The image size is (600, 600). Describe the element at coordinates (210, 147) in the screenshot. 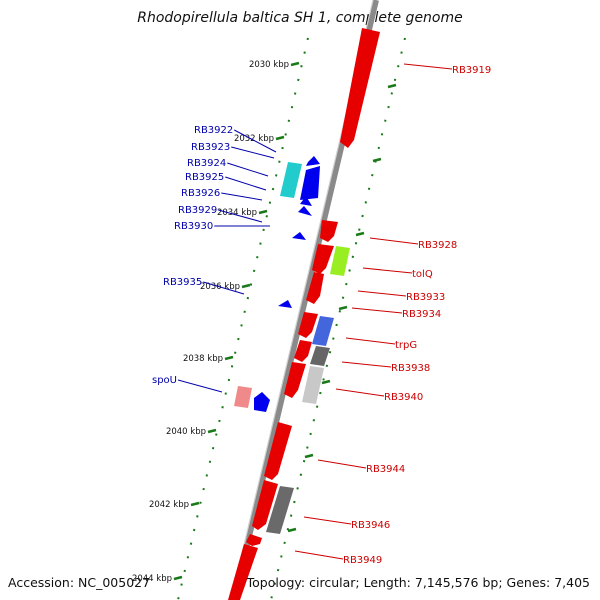

I see `gene-label: RB3923` at that location.